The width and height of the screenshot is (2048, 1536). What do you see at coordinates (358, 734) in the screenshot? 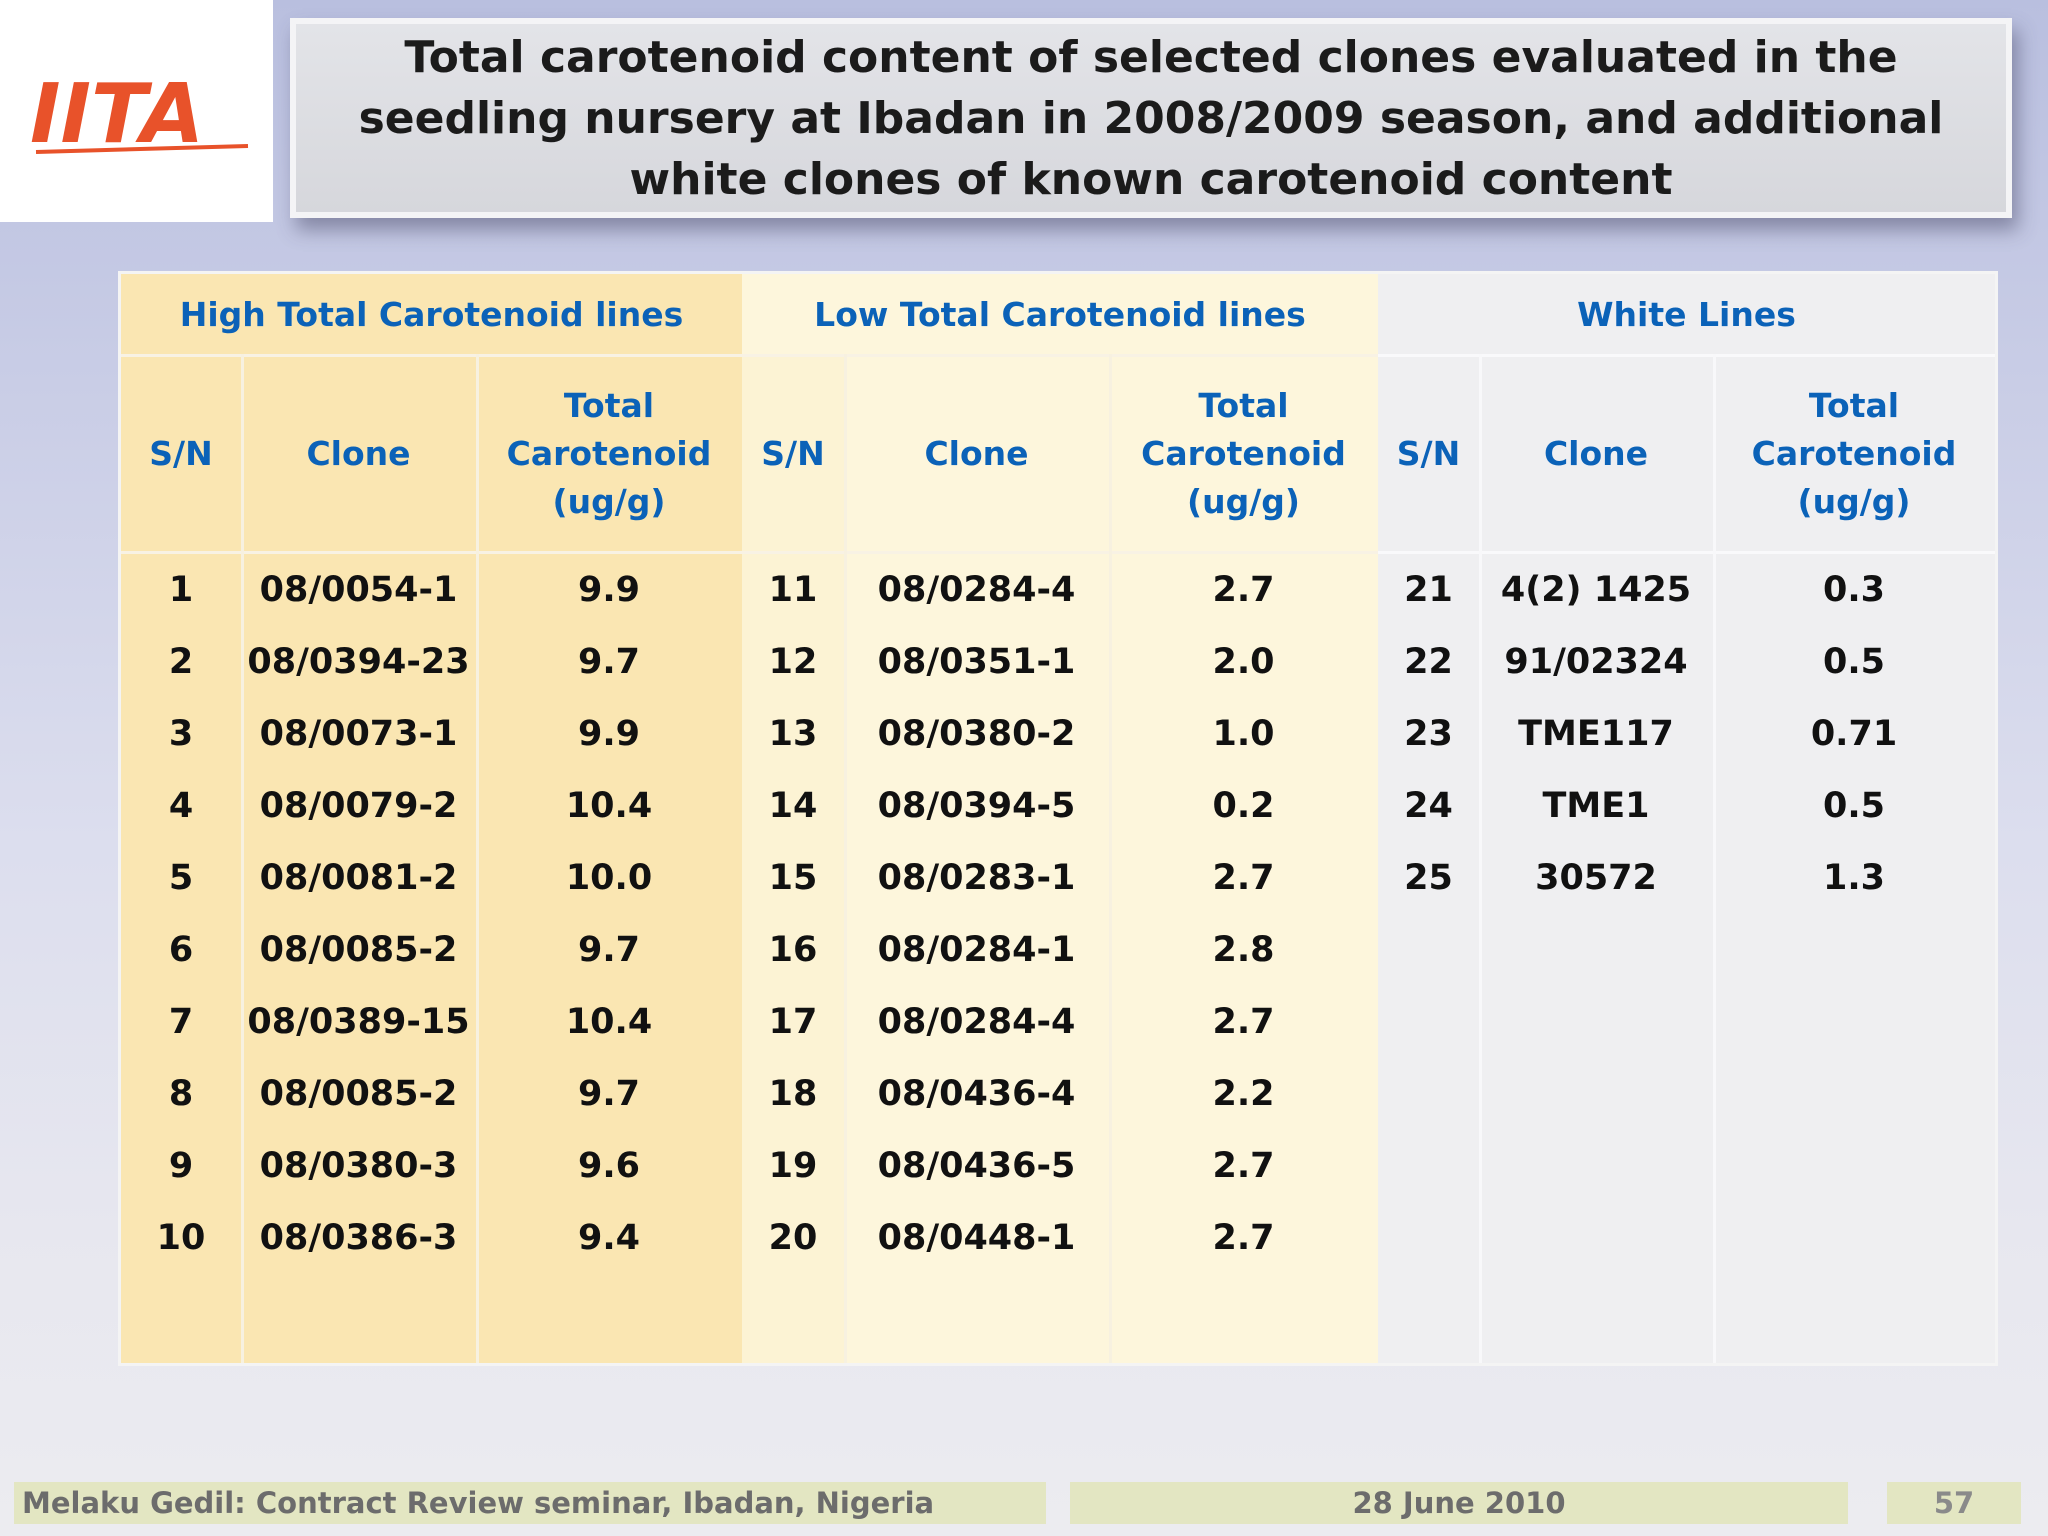
I see `cell-clone: 08/0073-1` at bounding box center [358, 734].